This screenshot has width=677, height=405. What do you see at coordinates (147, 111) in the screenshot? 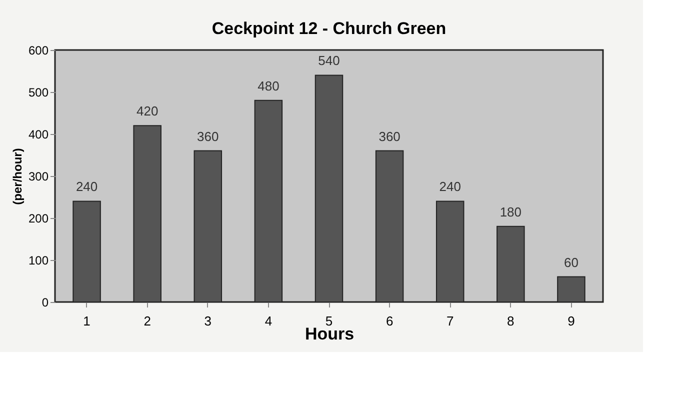
I see `data-label: 420` at bounding box center [147, 111].